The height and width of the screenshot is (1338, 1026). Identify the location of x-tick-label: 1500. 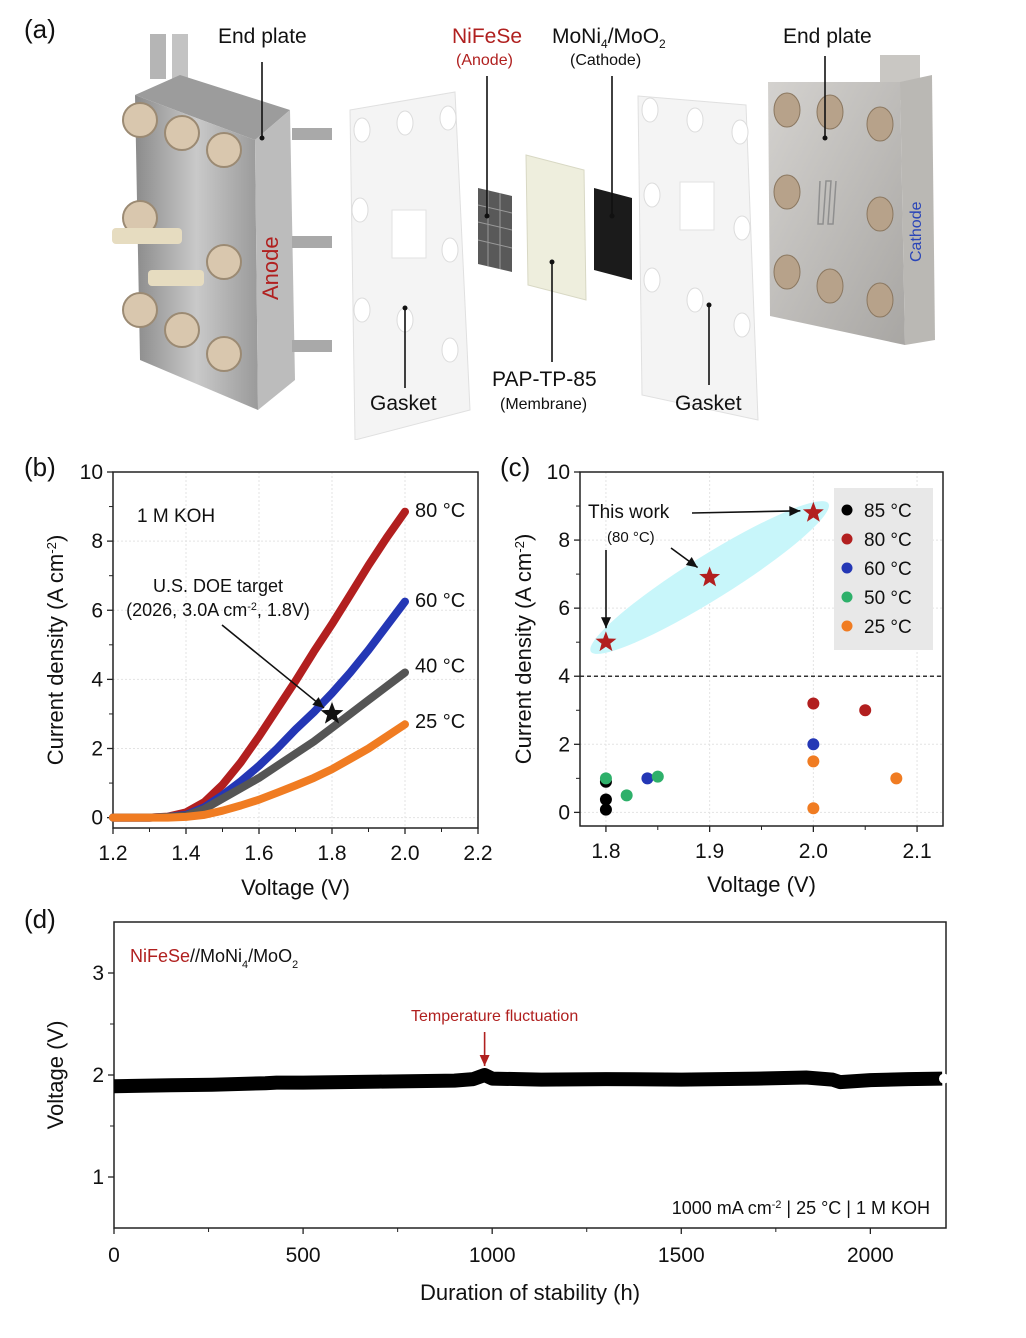
(681, 1255).